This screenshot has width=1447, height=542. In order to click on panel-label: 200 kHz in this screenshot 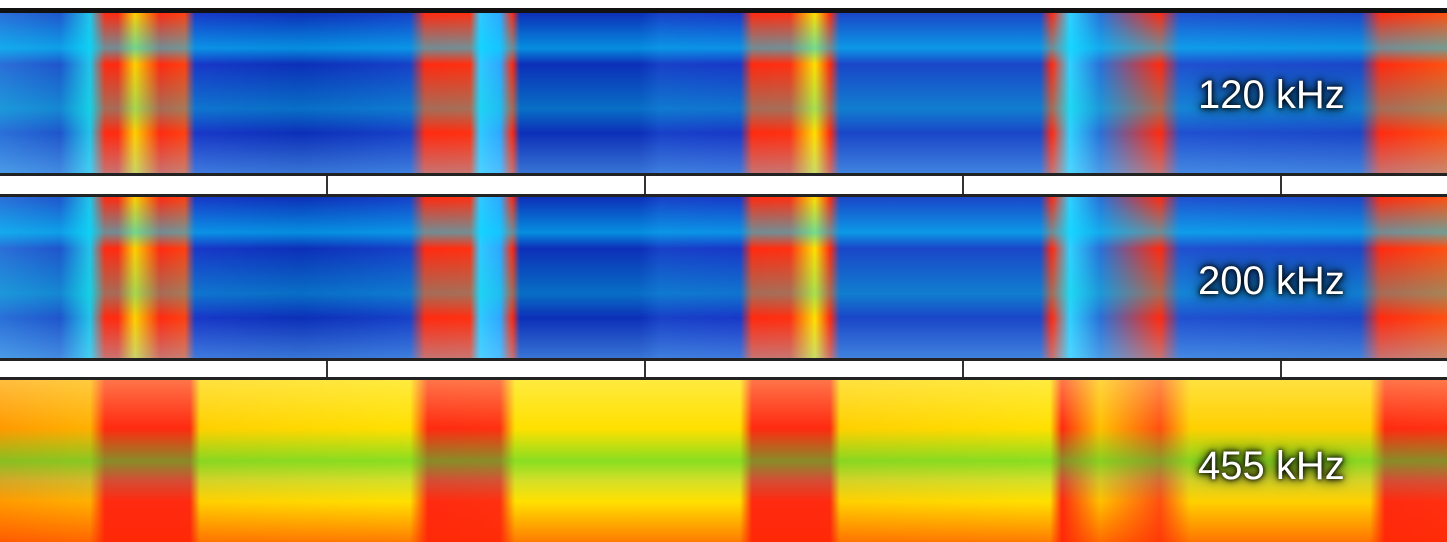, I will do `click(1271, 281)`.